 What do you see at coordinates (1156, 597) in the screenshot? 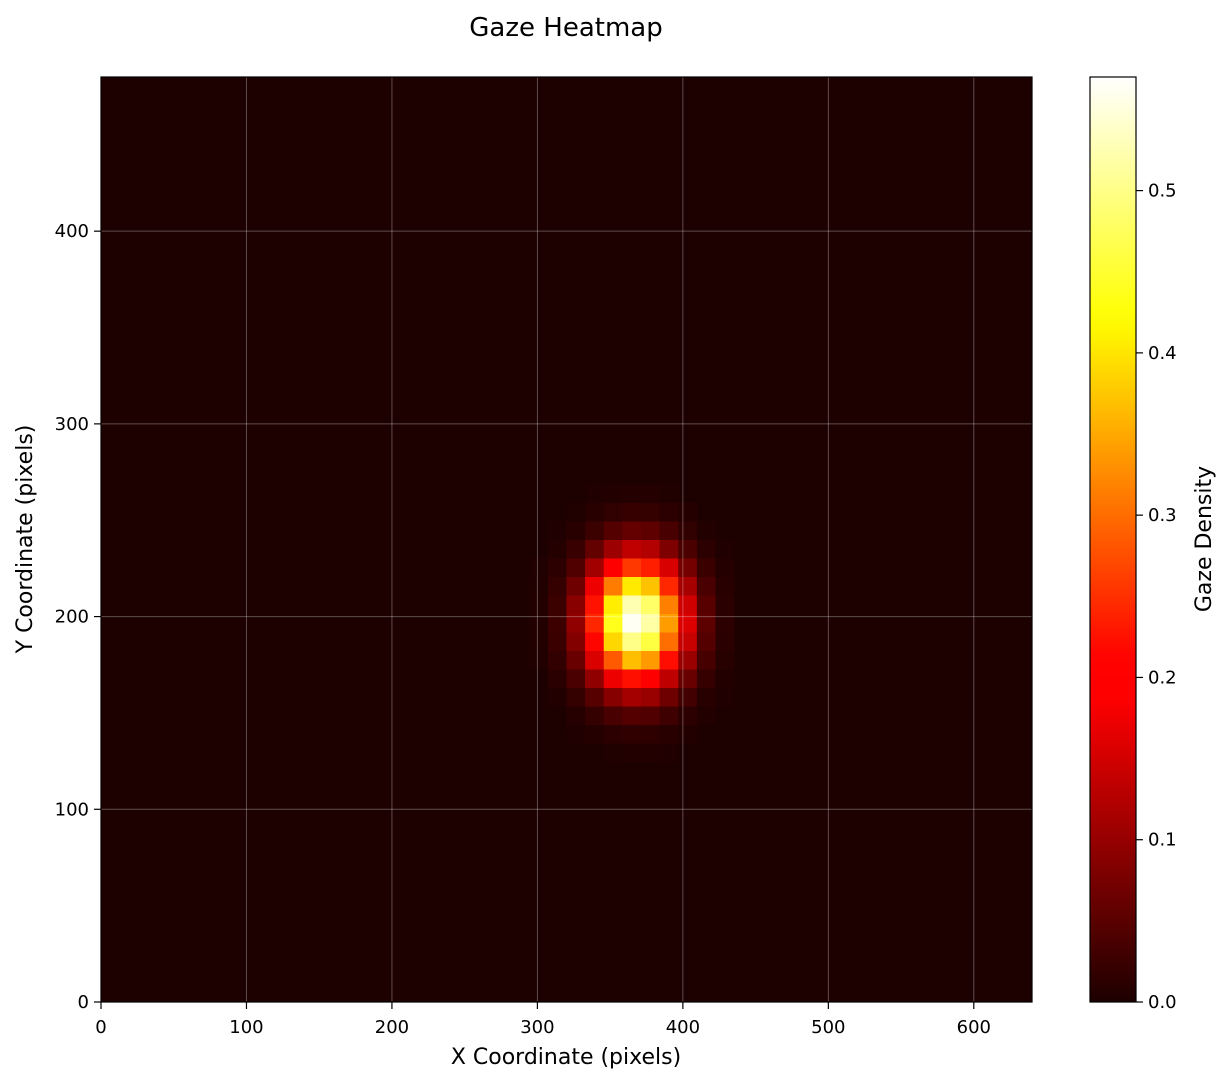
I see `colorbar-ticks: 0.0 0.1 0.2 0.3 0.4 0.5` at bounding box center [1156, 597].